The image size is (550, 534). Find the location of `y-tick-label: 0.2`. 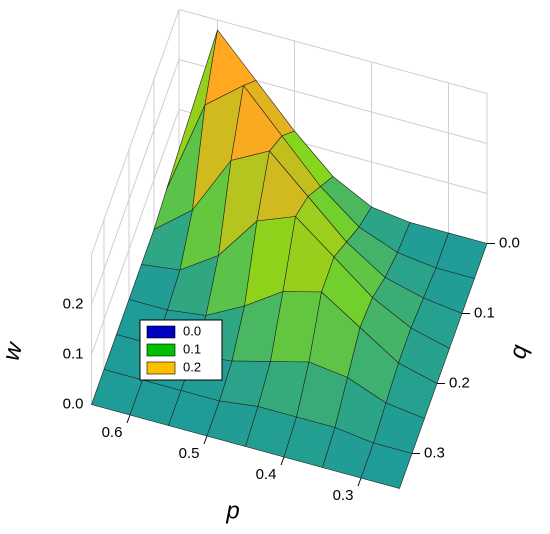

y-tick-label: 0.2 is located at coordinates (459, 382).